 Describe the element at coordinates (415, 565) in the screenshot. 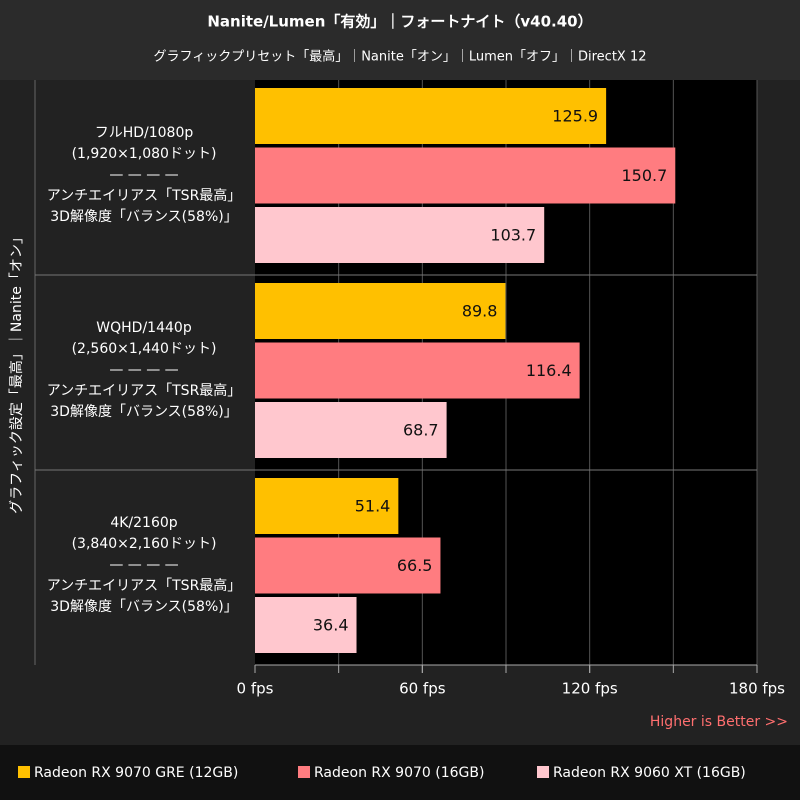

I see `value-label: 66.5` at that location.